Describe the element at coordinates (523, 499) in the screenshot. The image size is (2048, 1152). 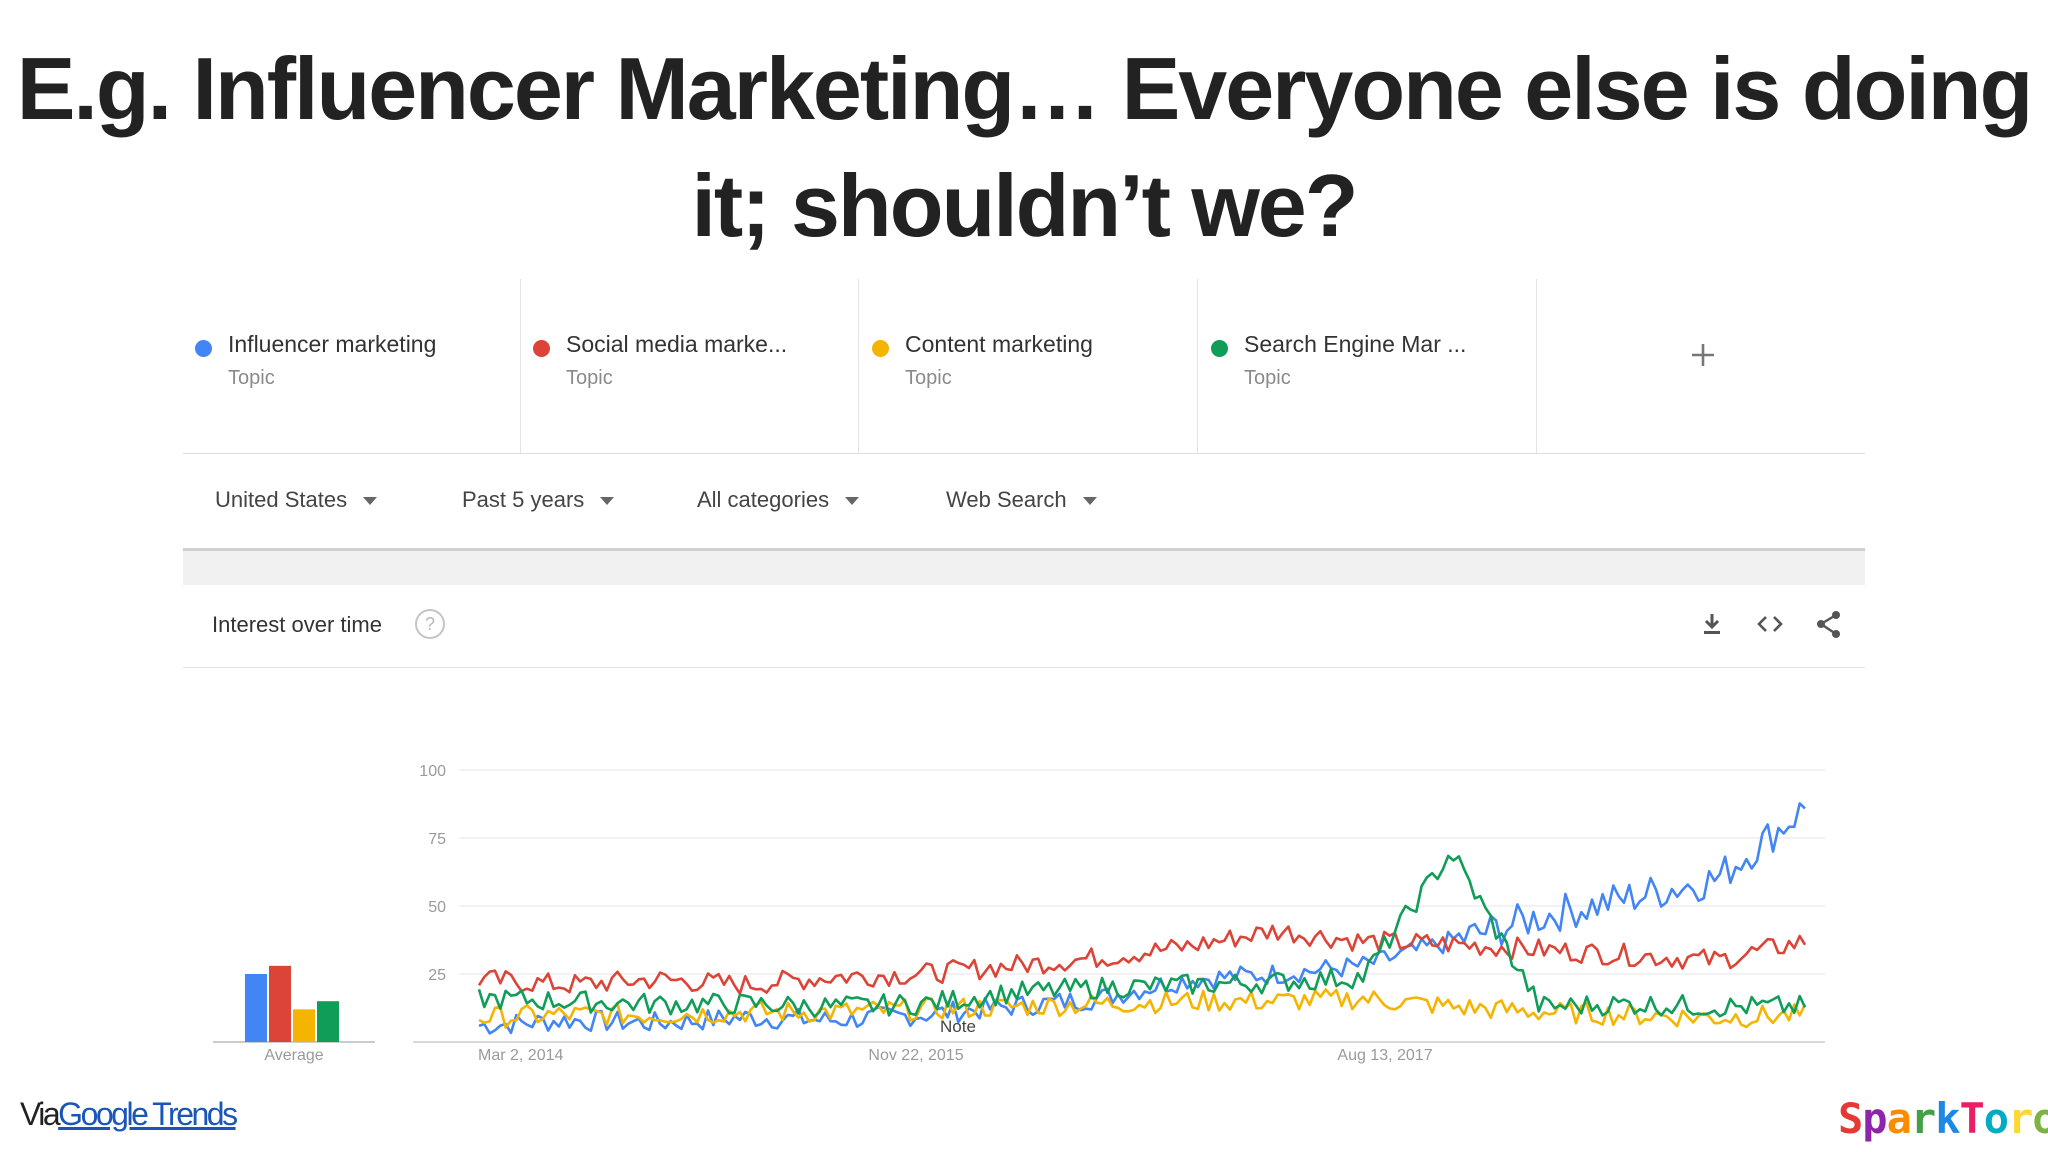
I see `time-range-label: Past 5 years` at that location.